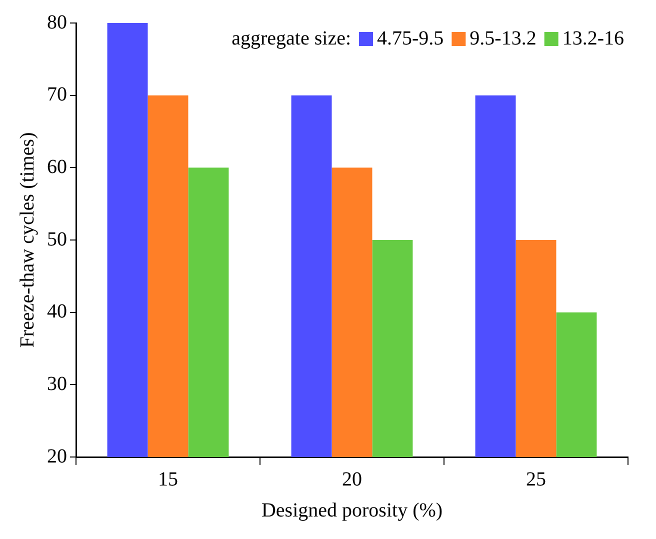 The image size is (656, 539). I want to click on y-tick-label: 80, so click(57, 22).